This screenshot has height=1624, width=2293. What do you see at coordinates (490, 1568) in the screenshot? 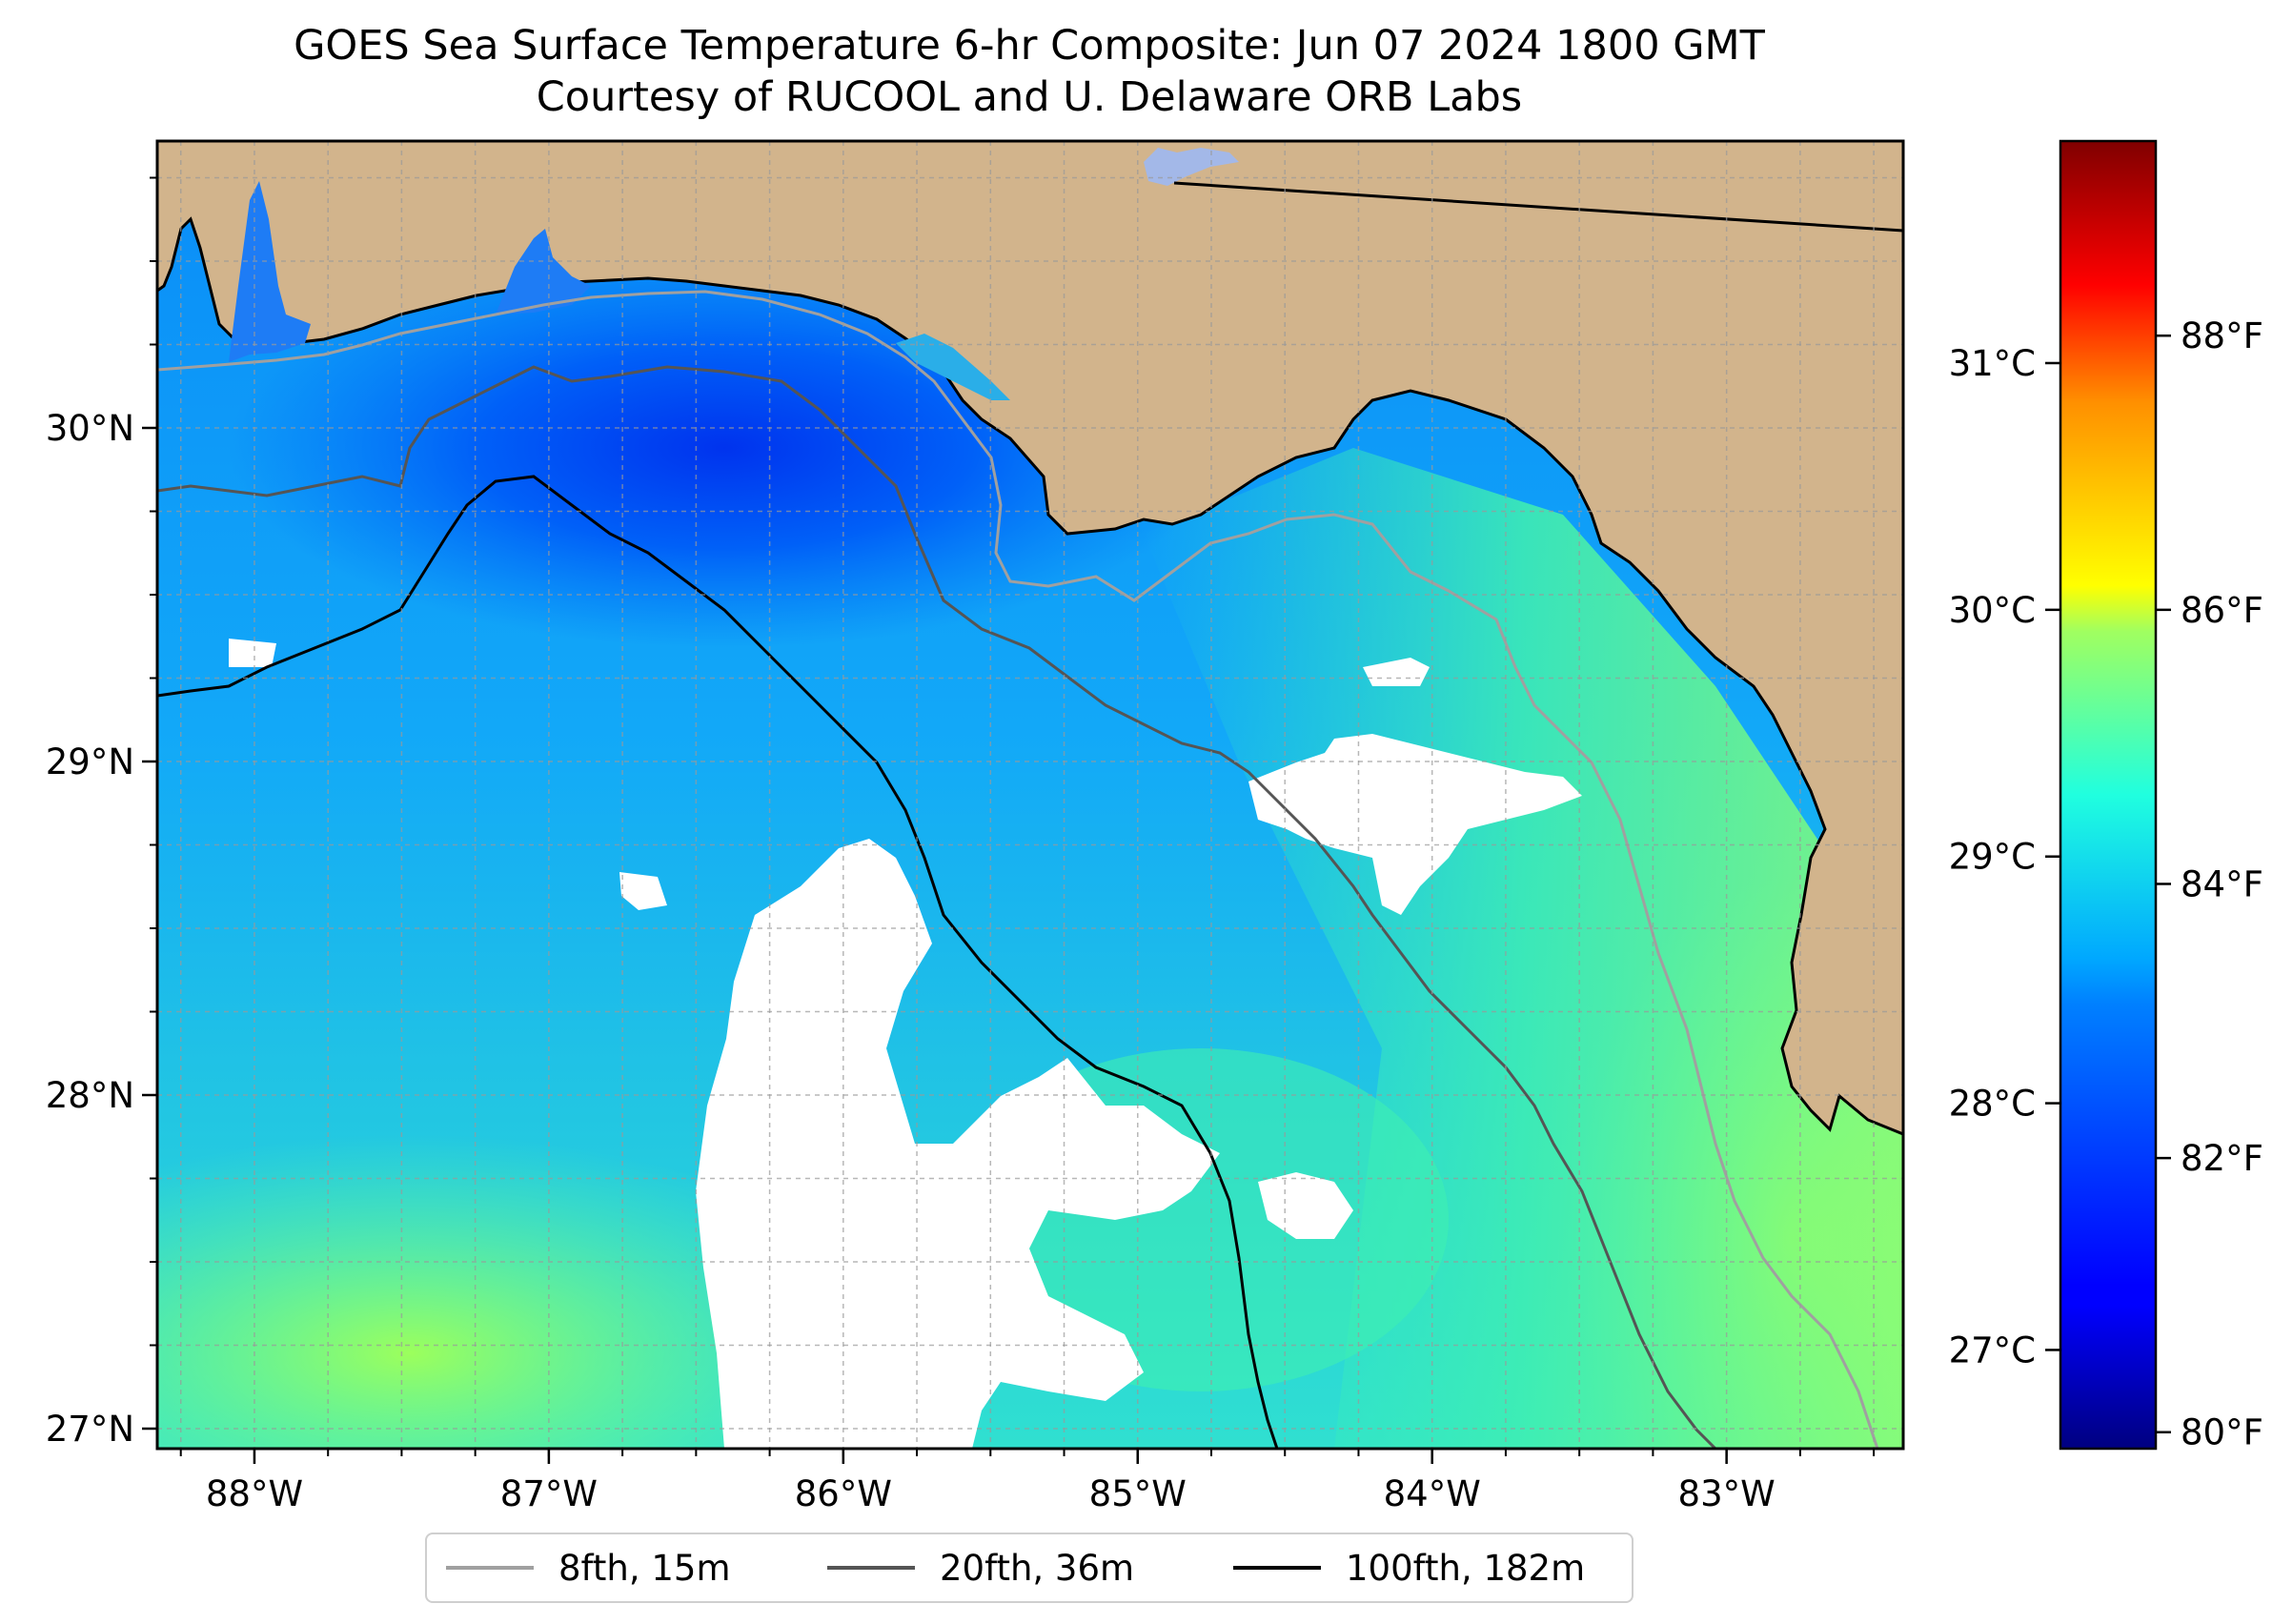
I see `legend-line-8fth` at bounding box center [490, 1568].